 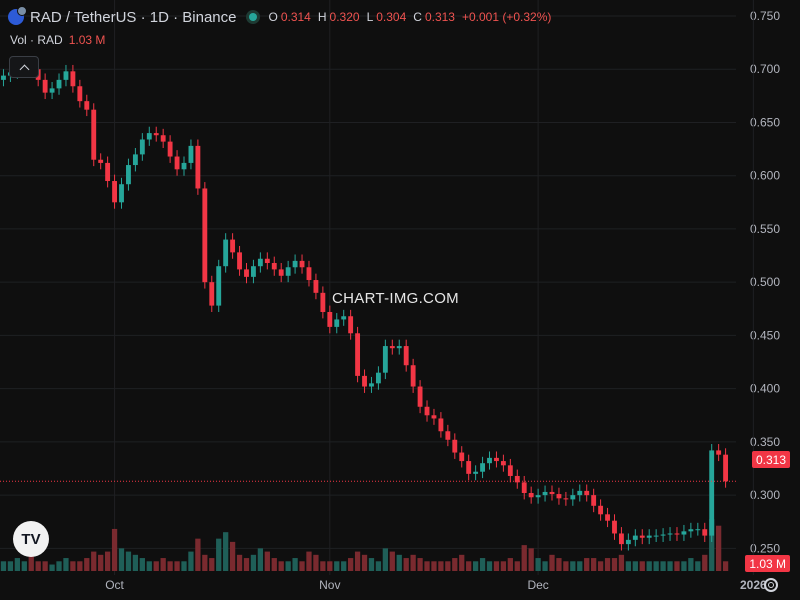 I want to click on tradingview-logo: TV, so click(x=31, y=539).